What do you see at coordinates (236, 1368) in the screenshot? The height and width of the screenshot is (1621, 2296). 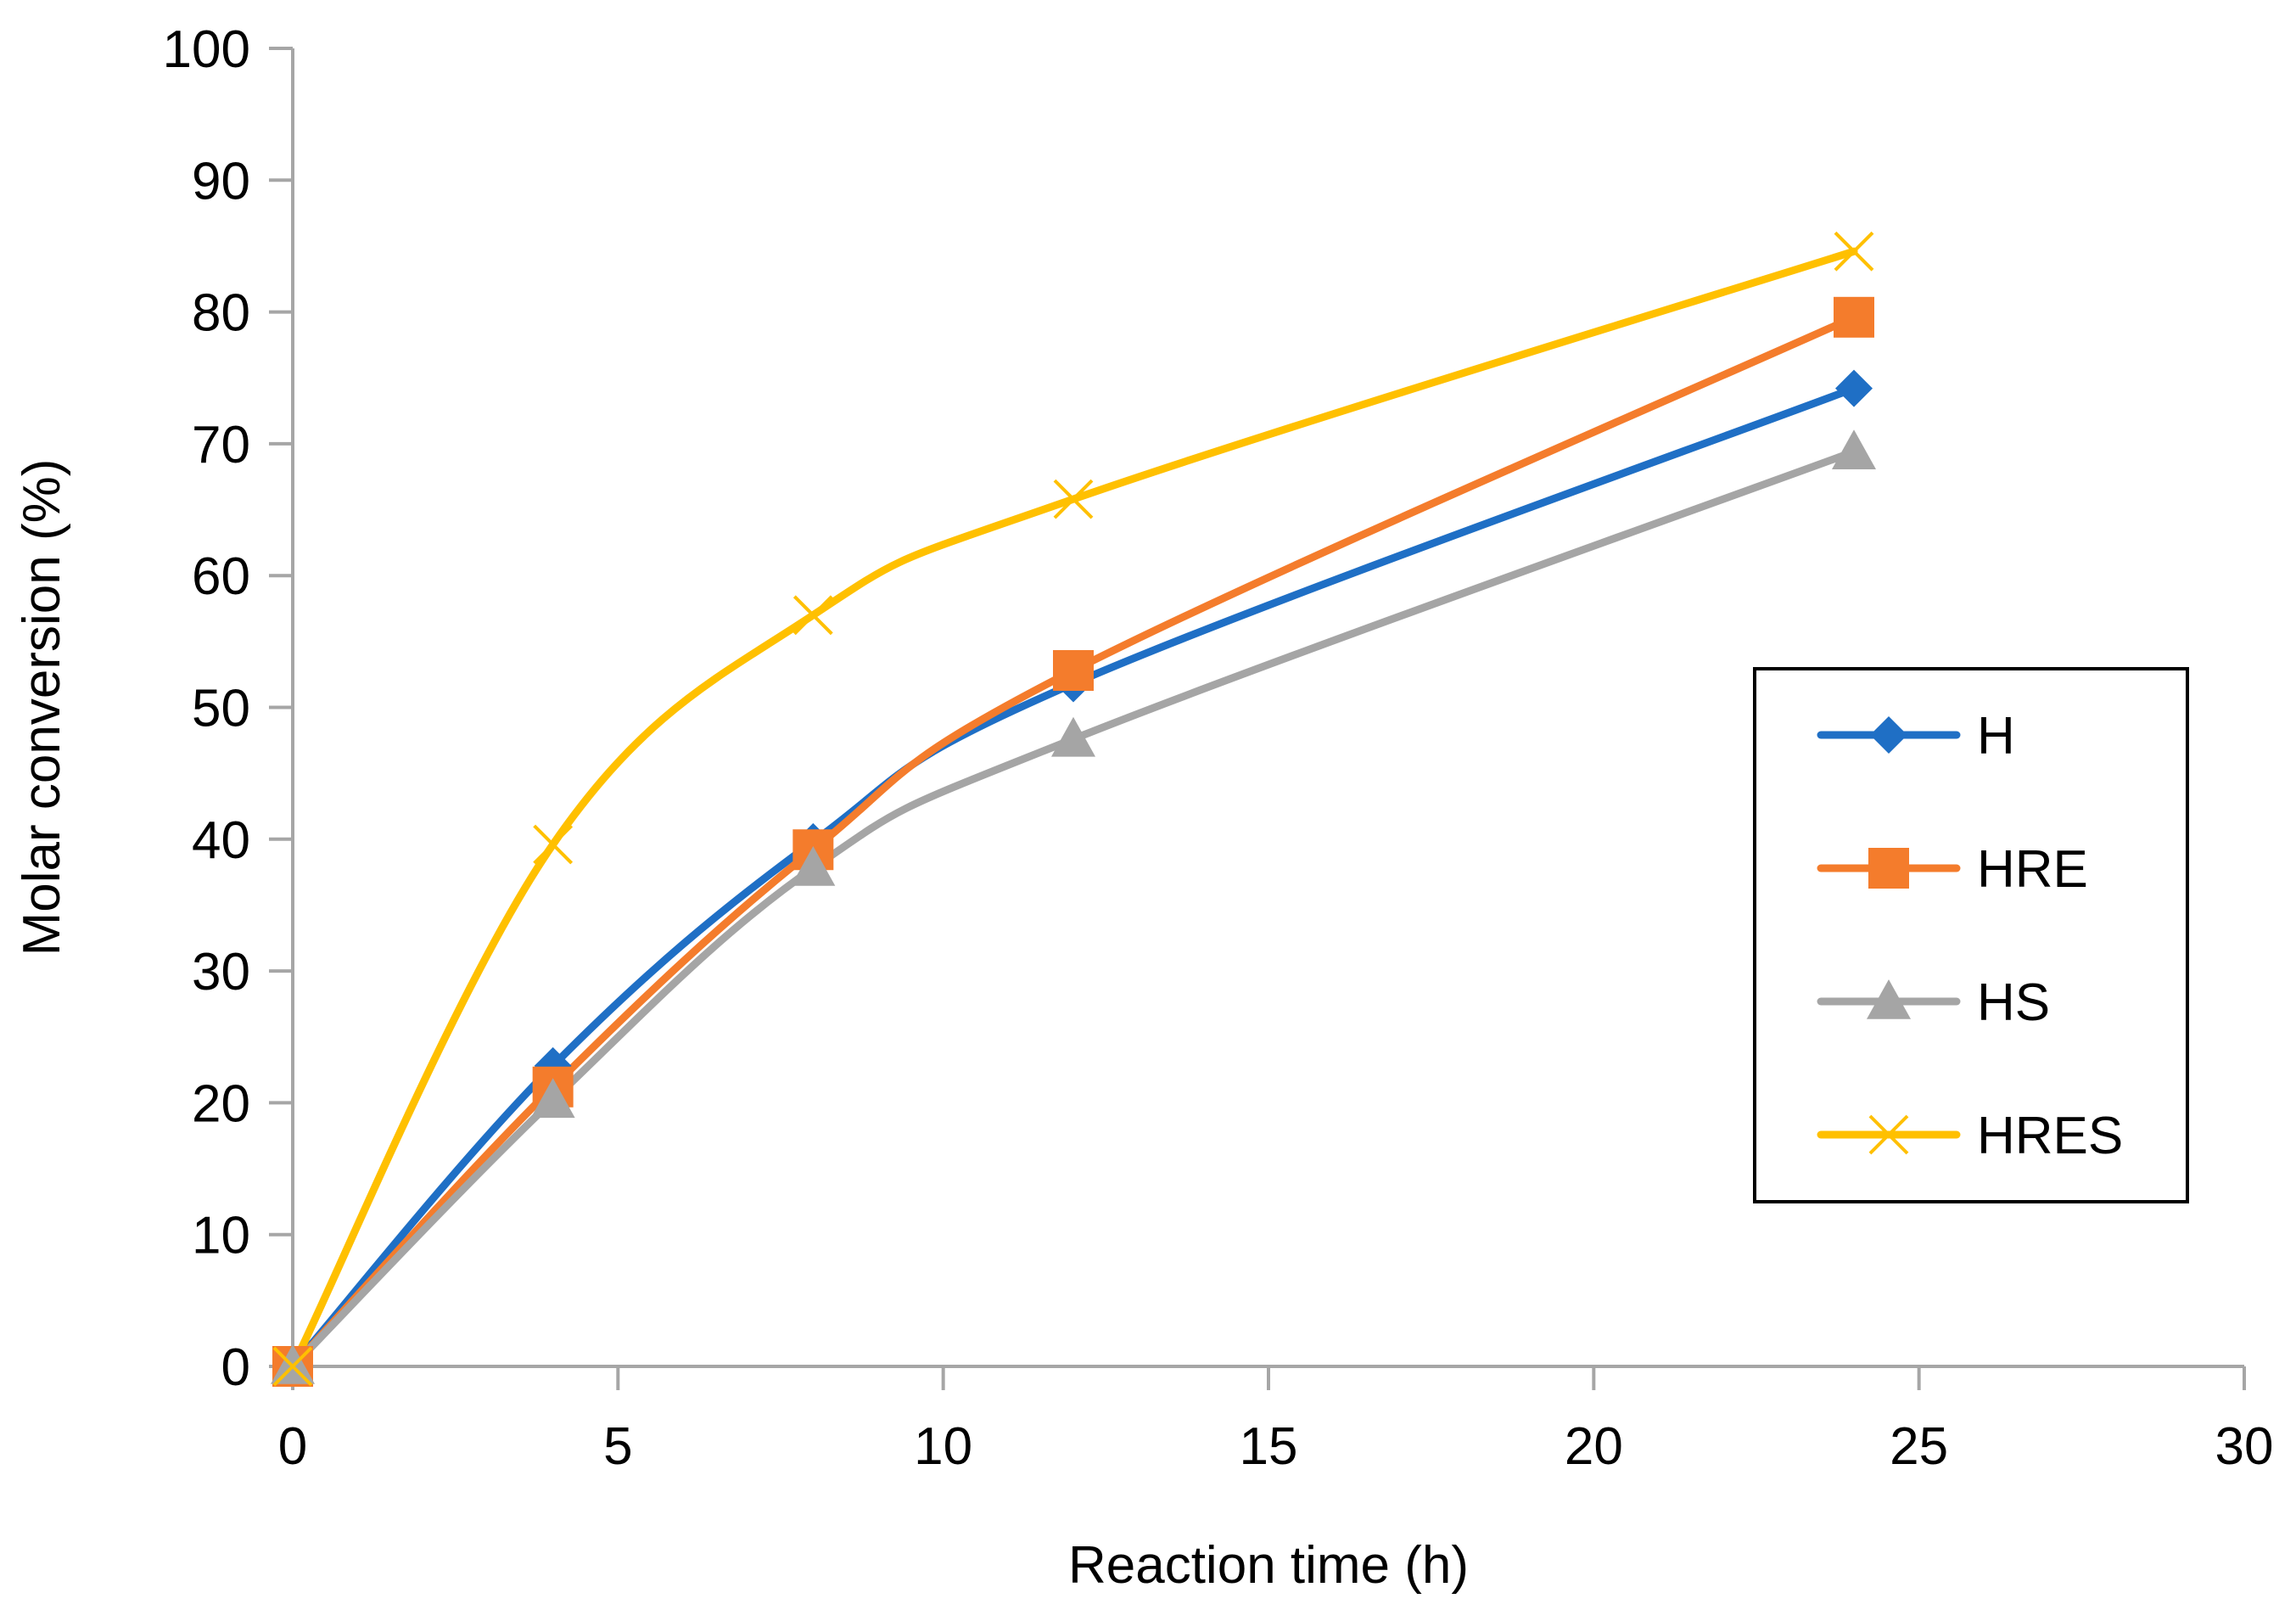 I see `y-tick-label: 0` at bounding box center [236, 1368].